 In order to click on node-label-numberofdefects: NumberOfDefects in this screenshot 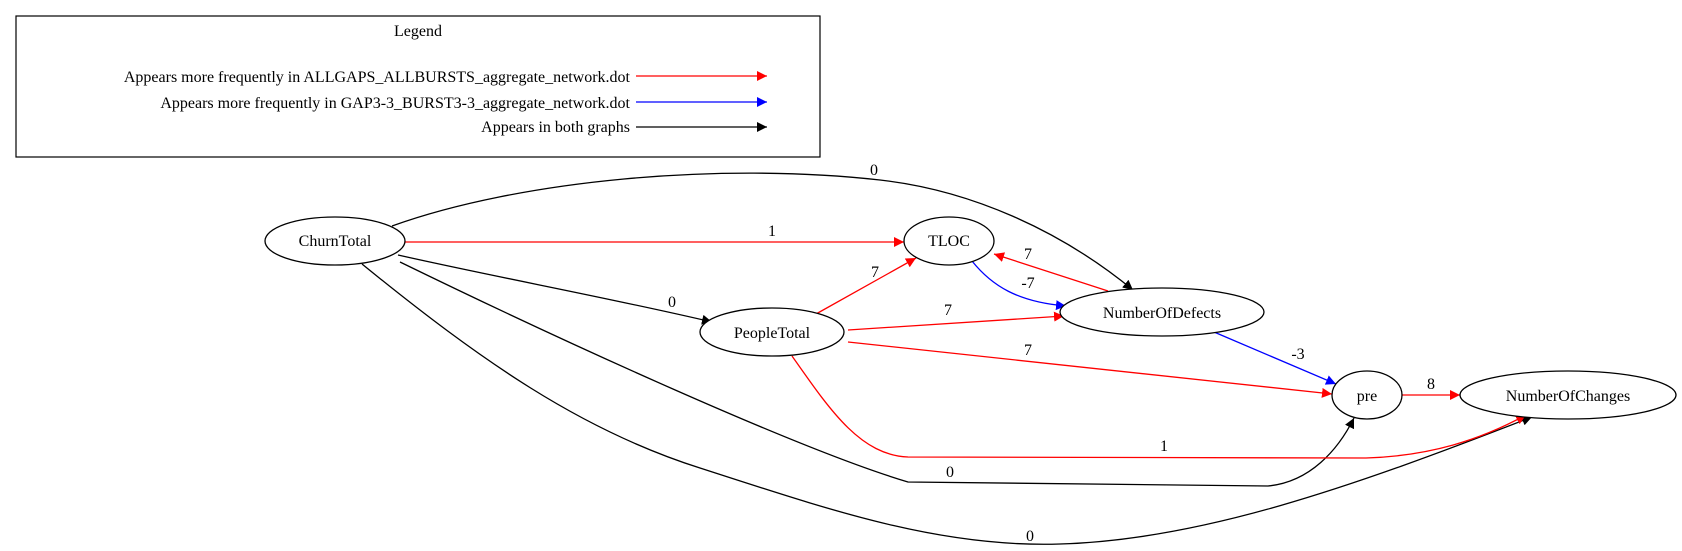, I will do `click(1162, 313)`.